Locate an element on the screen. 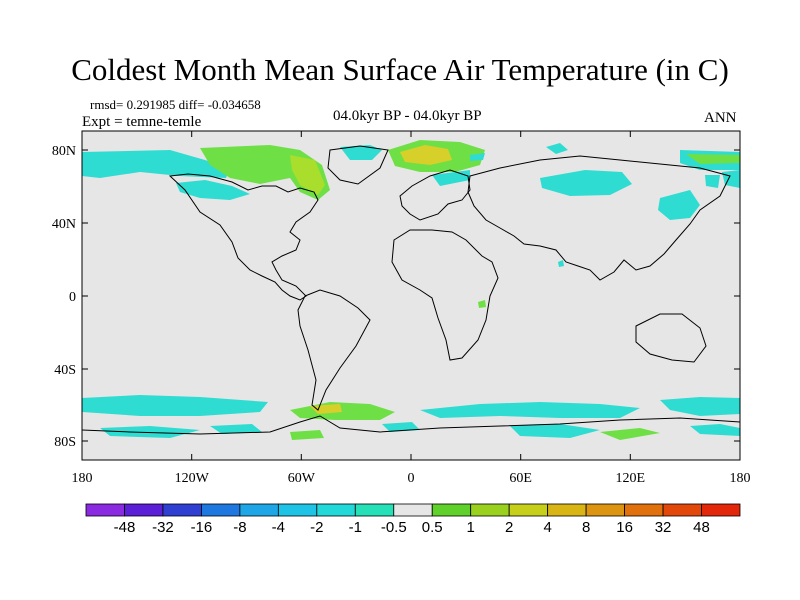  colorbar-label: -48 is located at coordinates (125, 527).